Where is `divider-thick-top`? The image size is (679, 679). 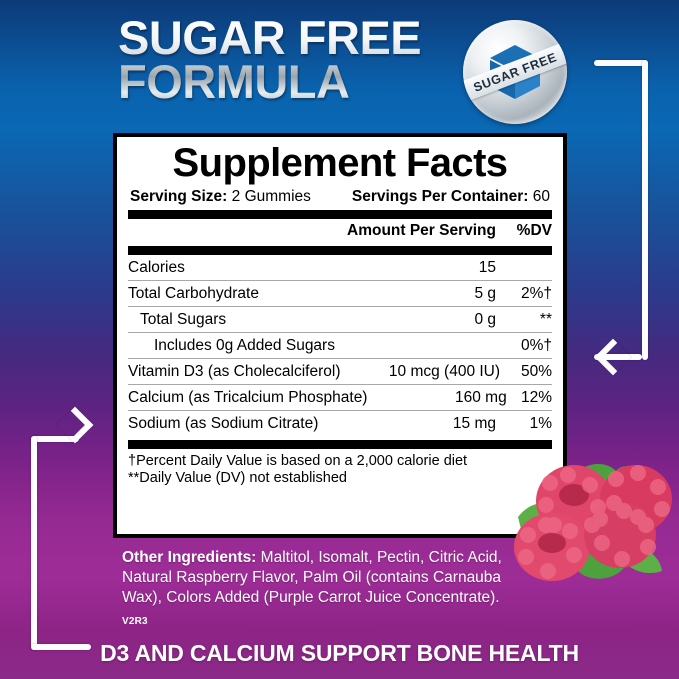
divider-thick-top is located at coordinates (340, 214).